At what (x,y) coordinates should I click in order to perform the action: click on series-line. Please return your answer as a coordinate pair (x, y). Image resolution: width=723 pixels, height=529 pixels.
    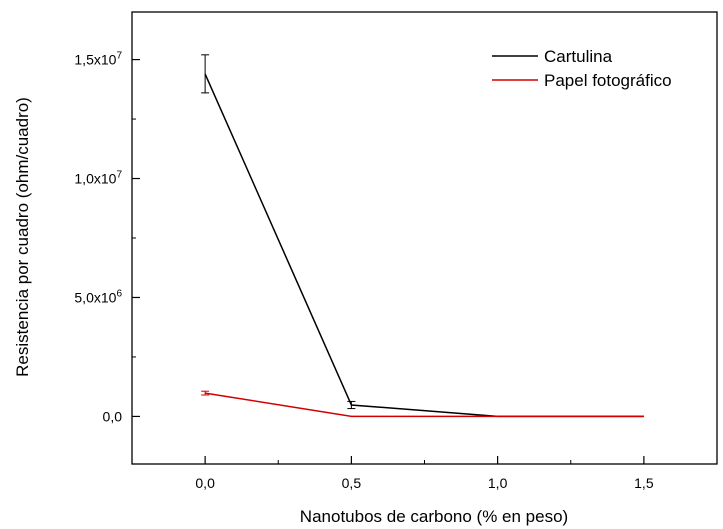
    Looking at the image, I should click on (424, 405).